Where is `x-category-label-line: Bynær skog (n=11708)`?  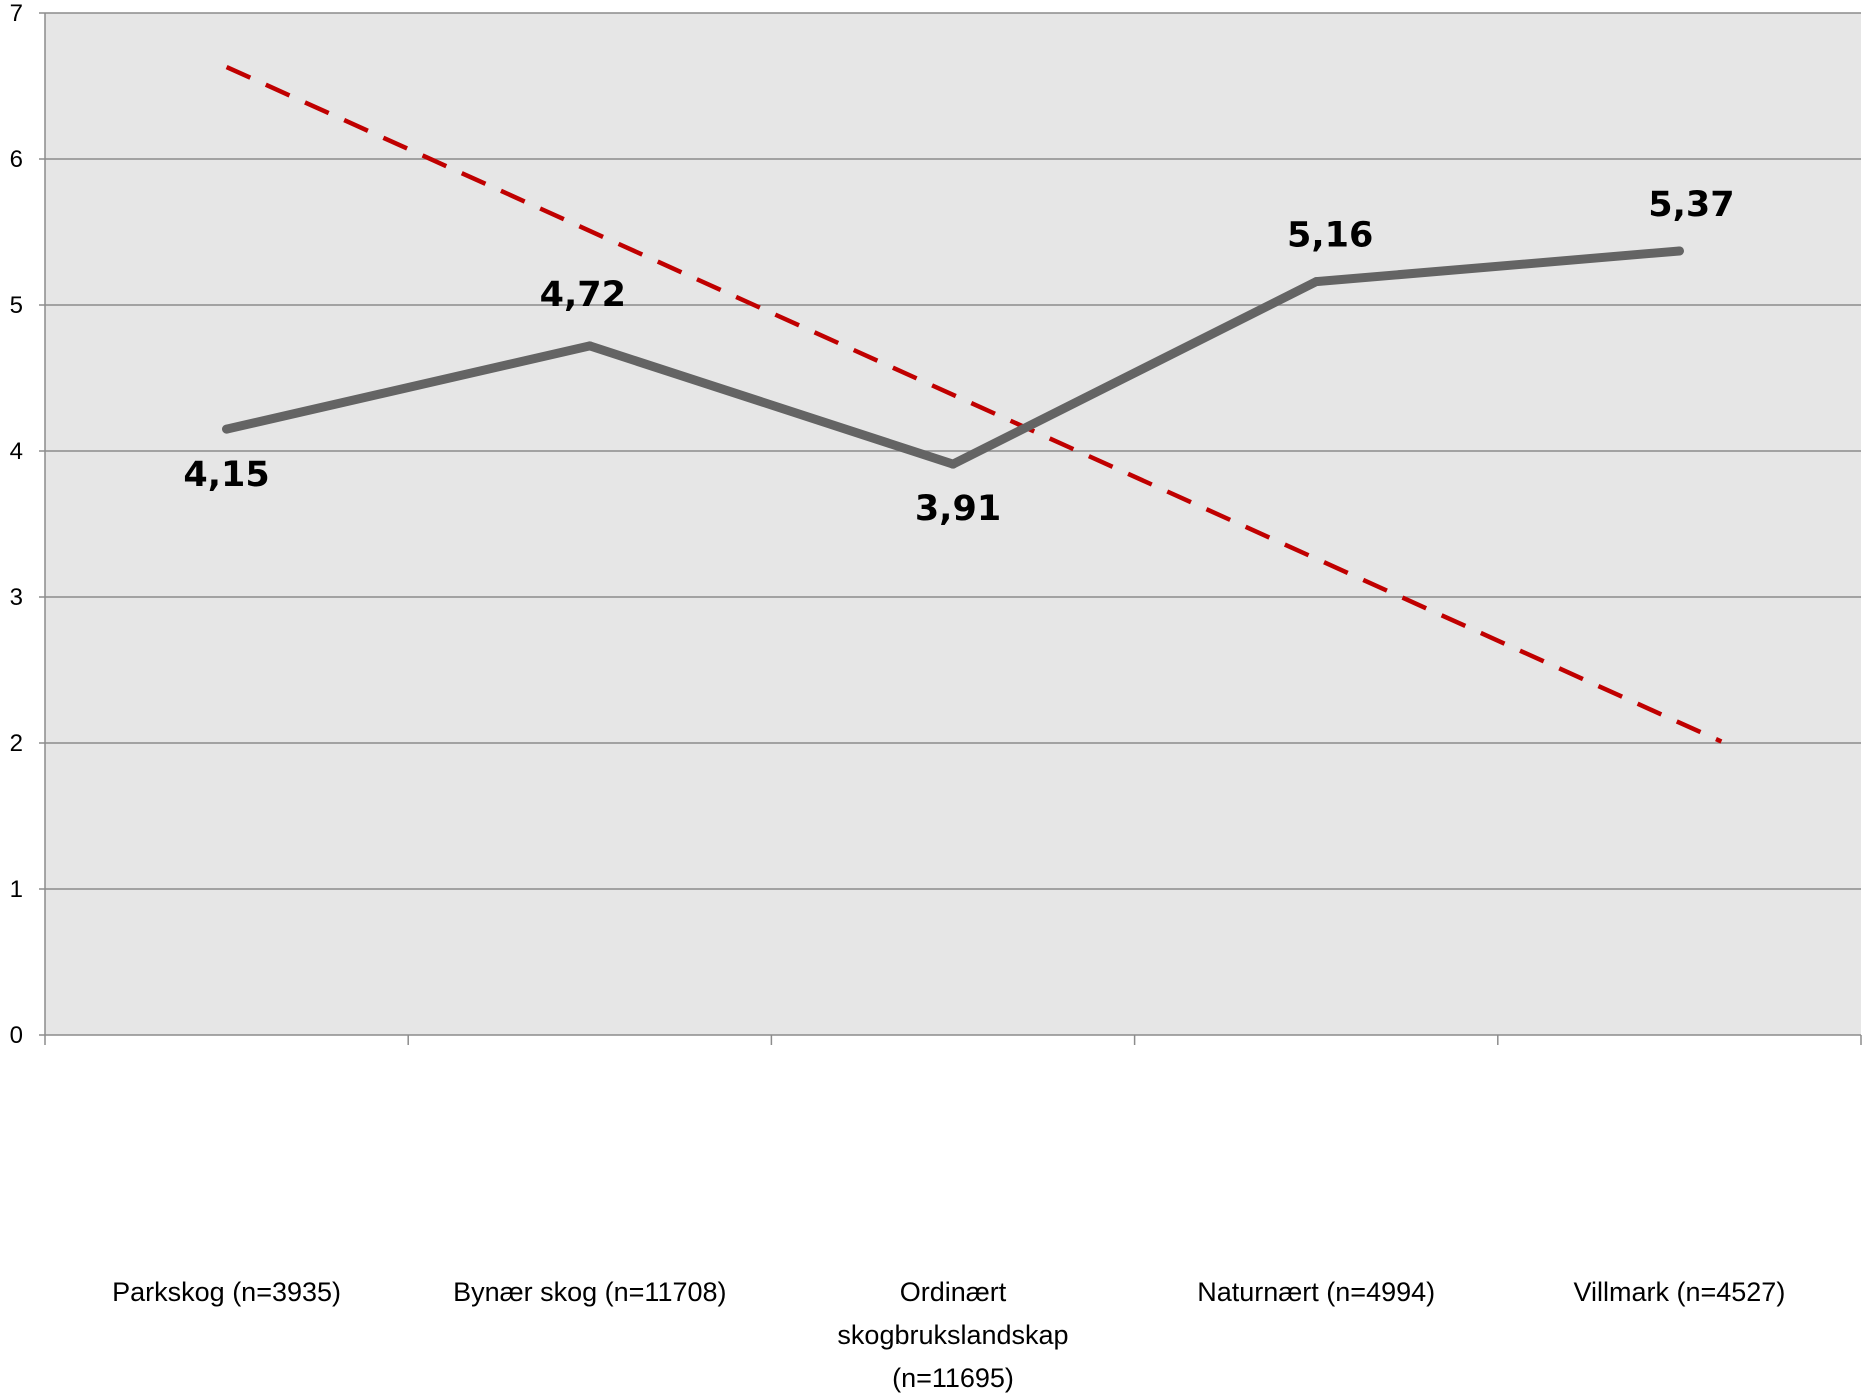 x-category-label-line: Bynær skog (n=11708) is located at coordinates (589, 1292).